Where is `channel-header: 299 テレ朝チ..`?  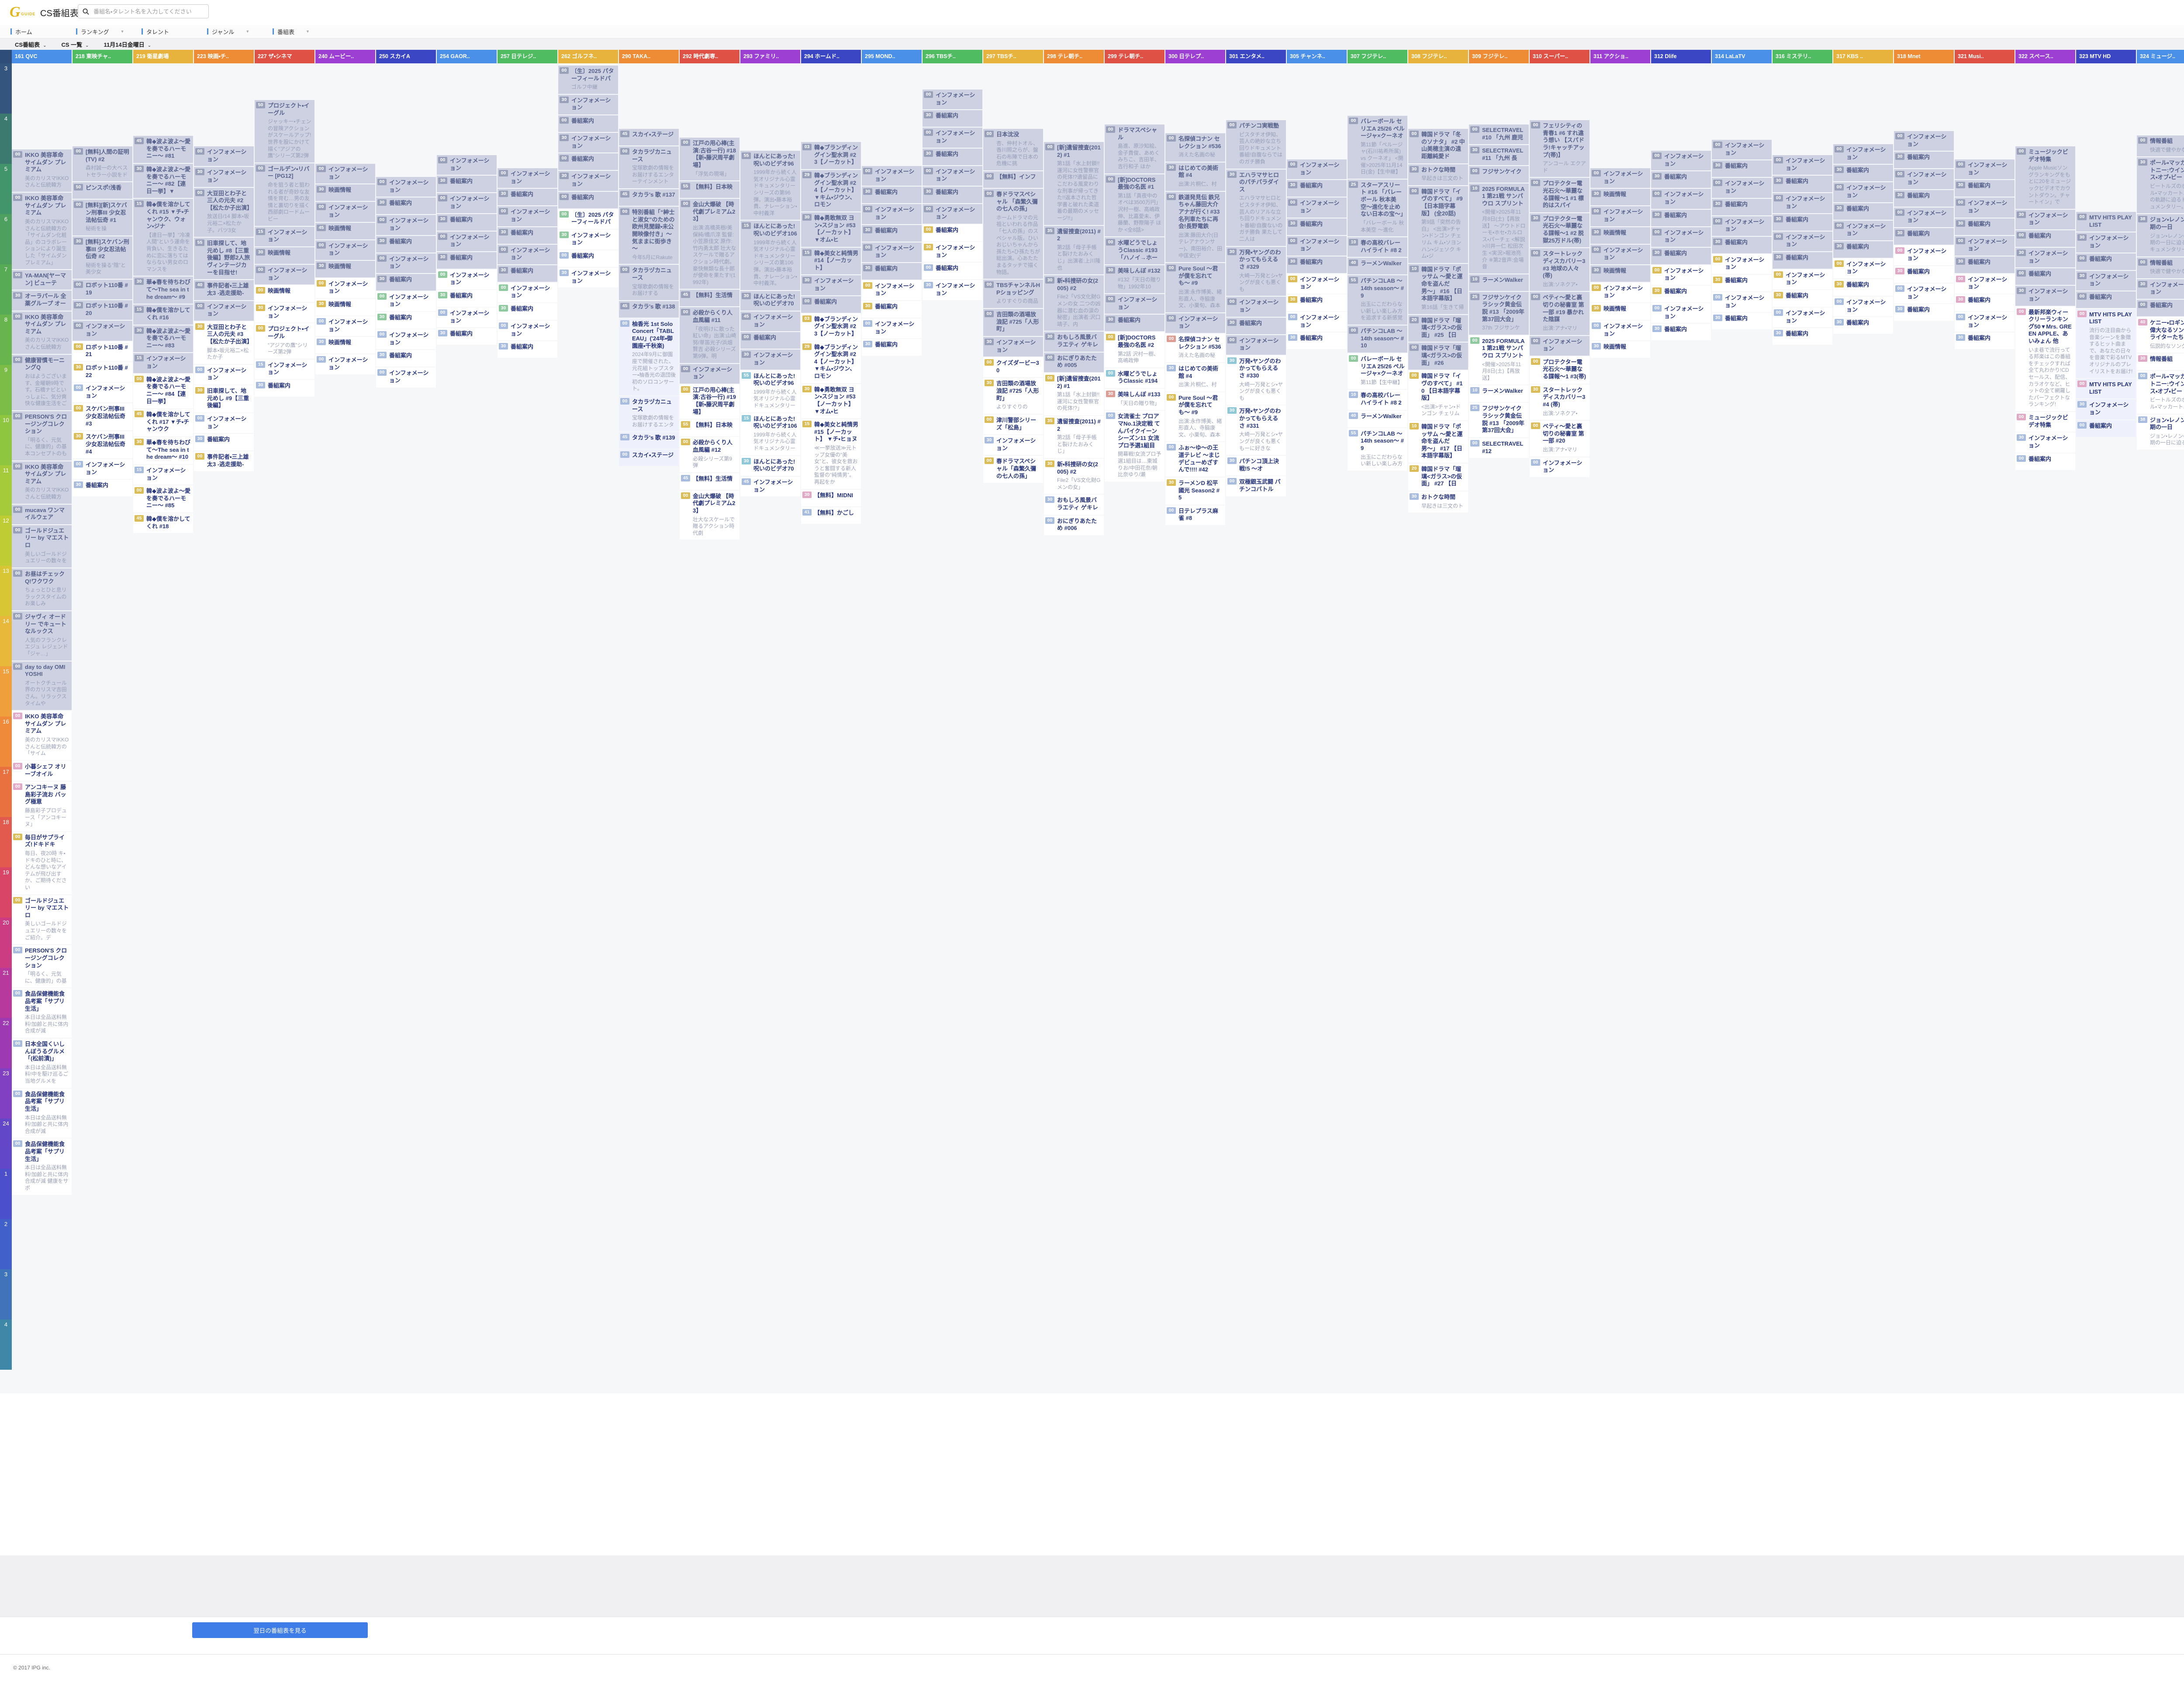
channel-header: 299 テレ朝チ.. is located at coordinates (1135, 56).